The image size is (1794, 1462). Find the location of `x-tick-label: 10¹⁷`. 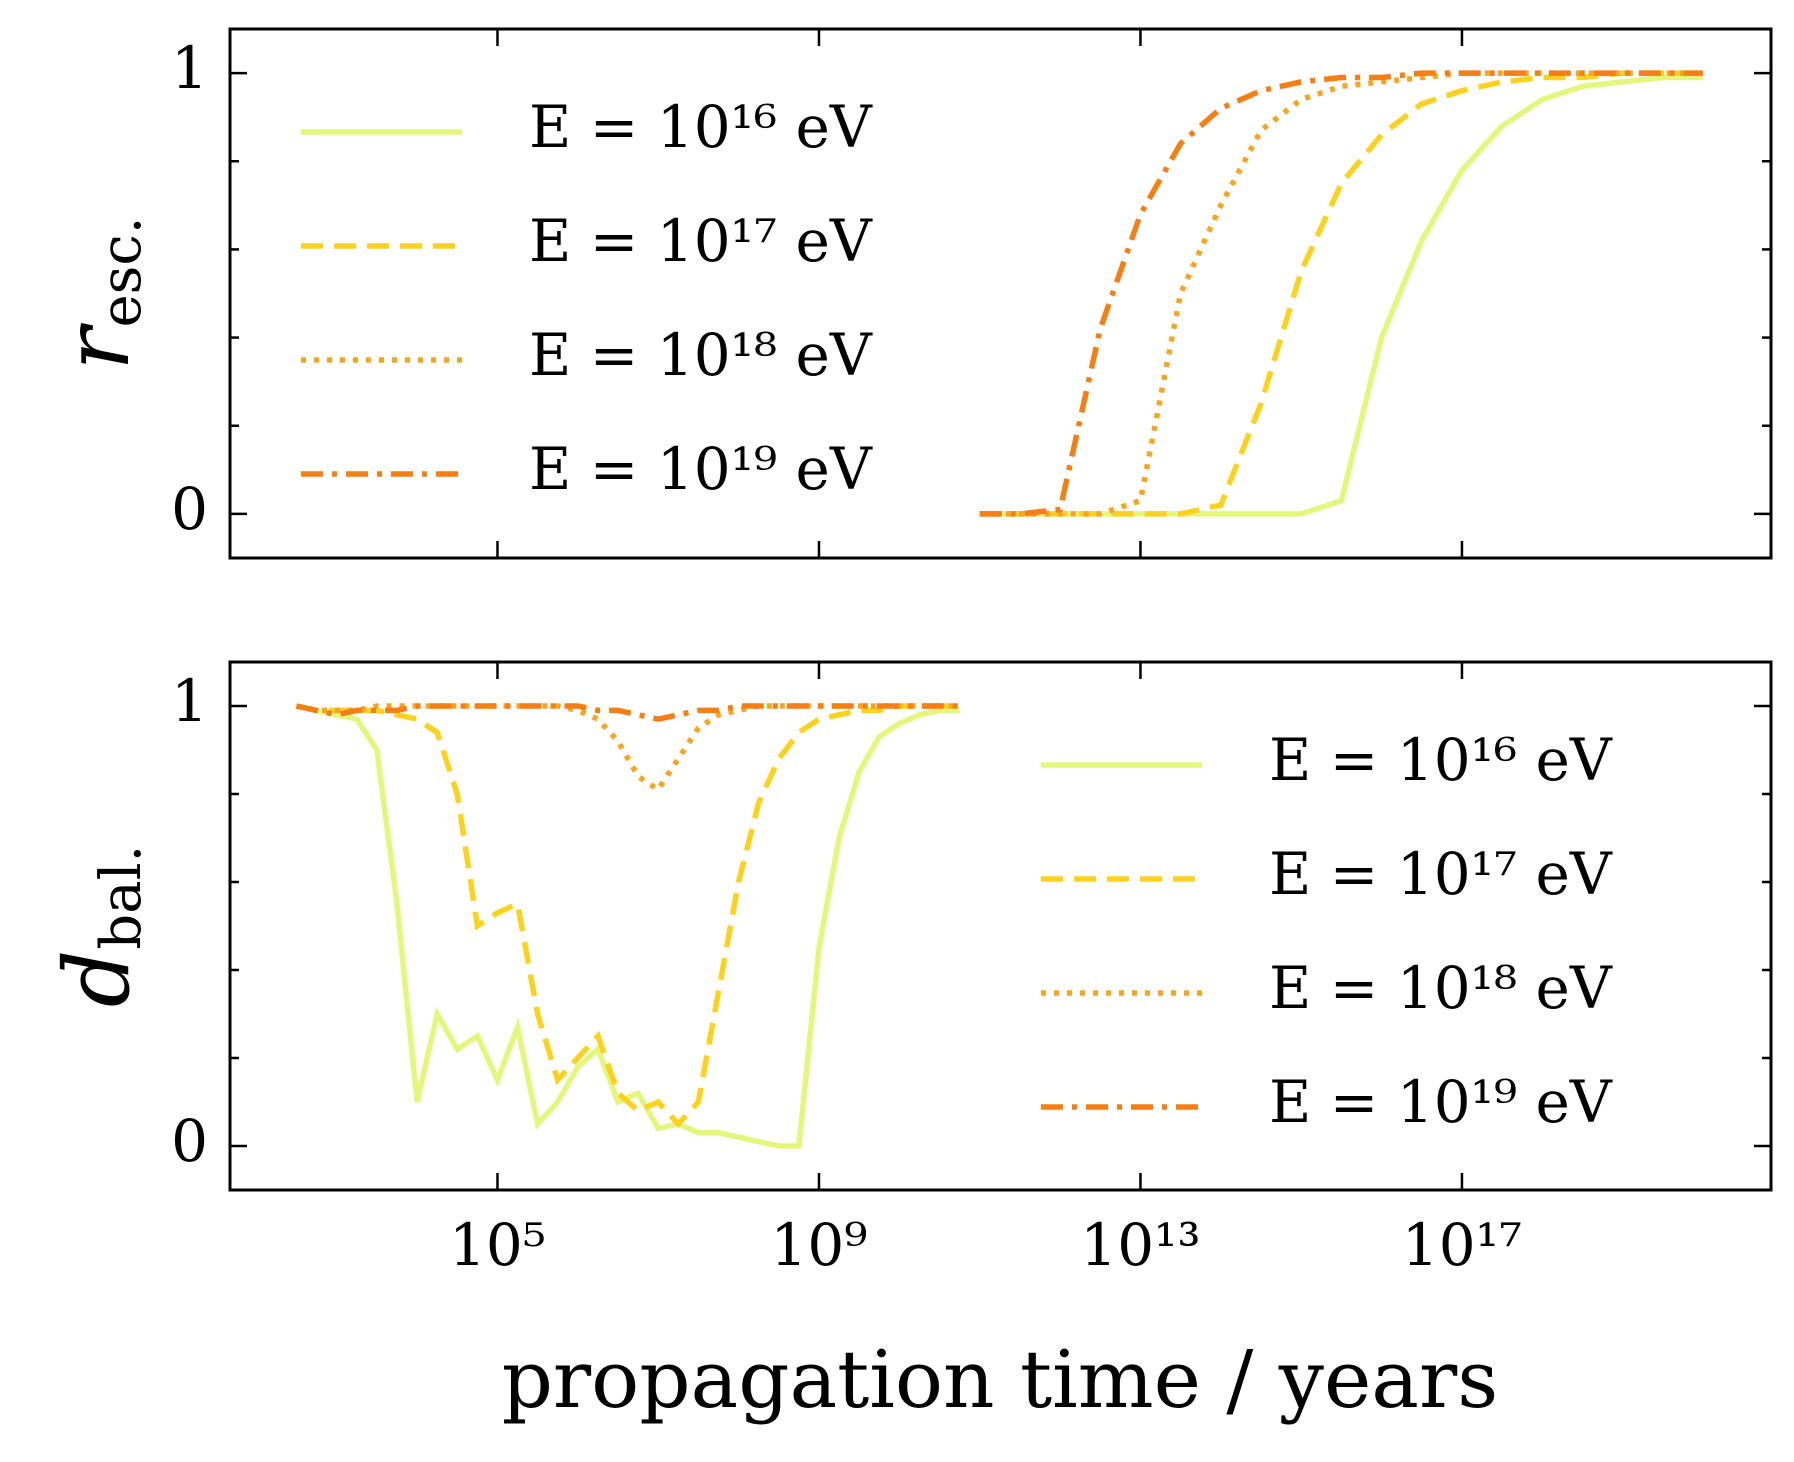

x-tick-label: 10¹⁷ is located at coordinates (1462, 1245).